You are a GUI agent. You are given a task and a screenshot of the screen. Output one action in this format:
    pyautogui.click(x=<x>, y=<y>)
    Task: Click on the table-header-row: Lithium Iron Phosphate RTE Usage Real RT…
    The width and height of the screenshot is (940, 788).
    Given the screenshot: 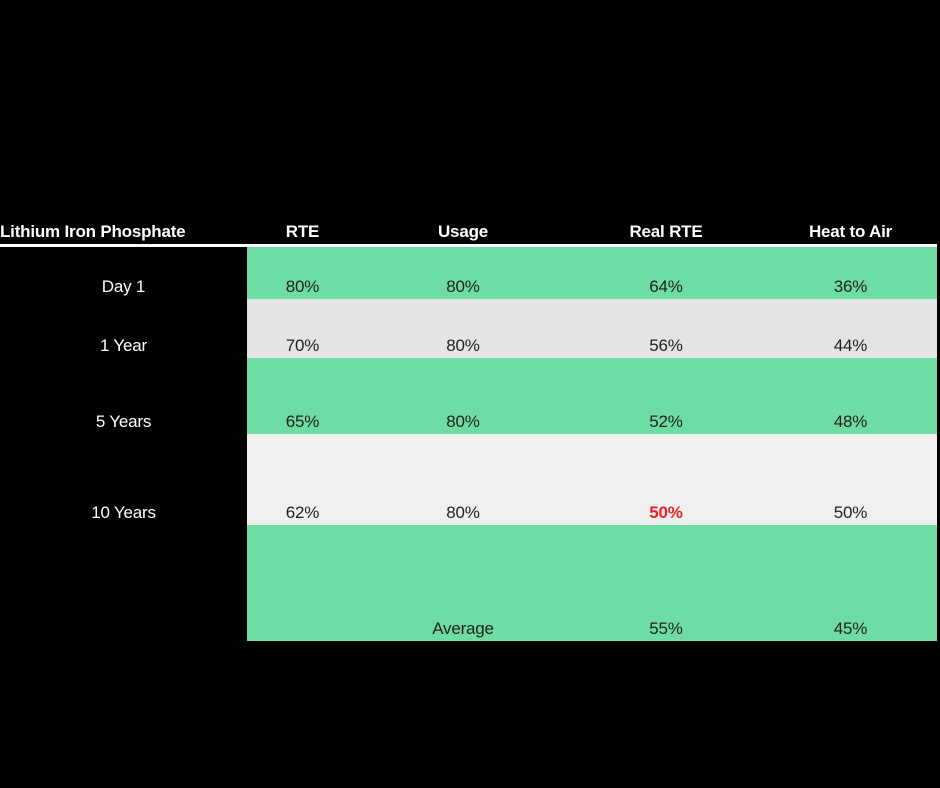 What is the action you would take?
    pyautogui.click(x=468, y=234)
    